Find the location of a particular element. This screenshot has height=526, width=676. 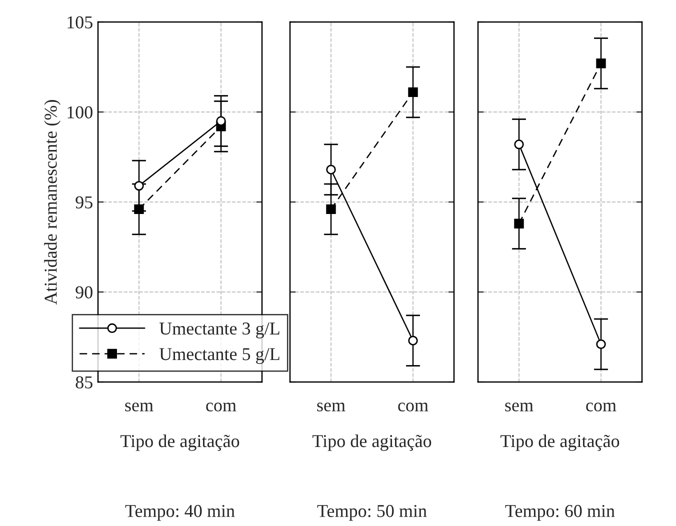

y-tick-label: 90 is located at coordinates (84, 292).